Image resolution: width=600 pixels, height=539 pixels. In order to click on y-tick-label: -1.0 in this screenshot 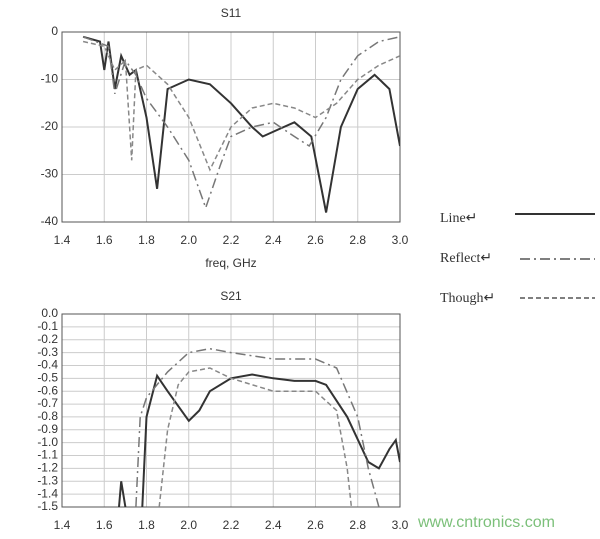, I will do `click(47, 442)`.